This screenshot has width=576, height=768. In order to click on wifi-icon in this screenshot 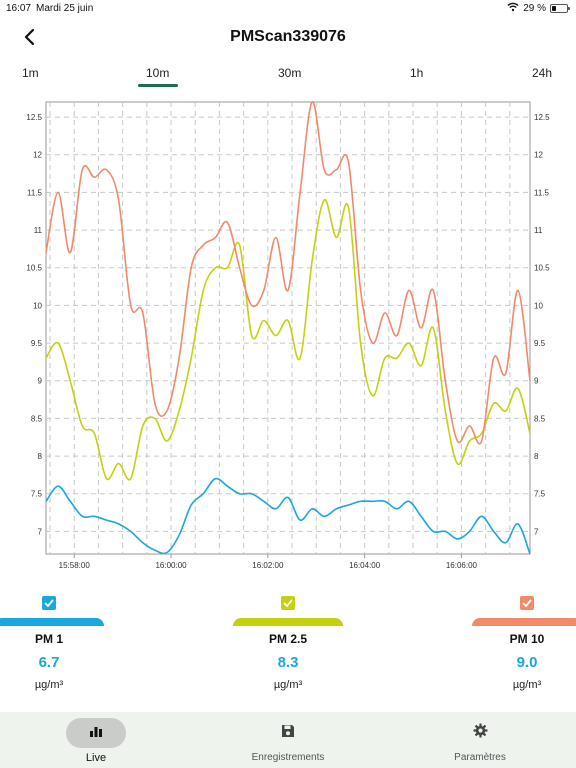, I will do `click(513, 8)`.